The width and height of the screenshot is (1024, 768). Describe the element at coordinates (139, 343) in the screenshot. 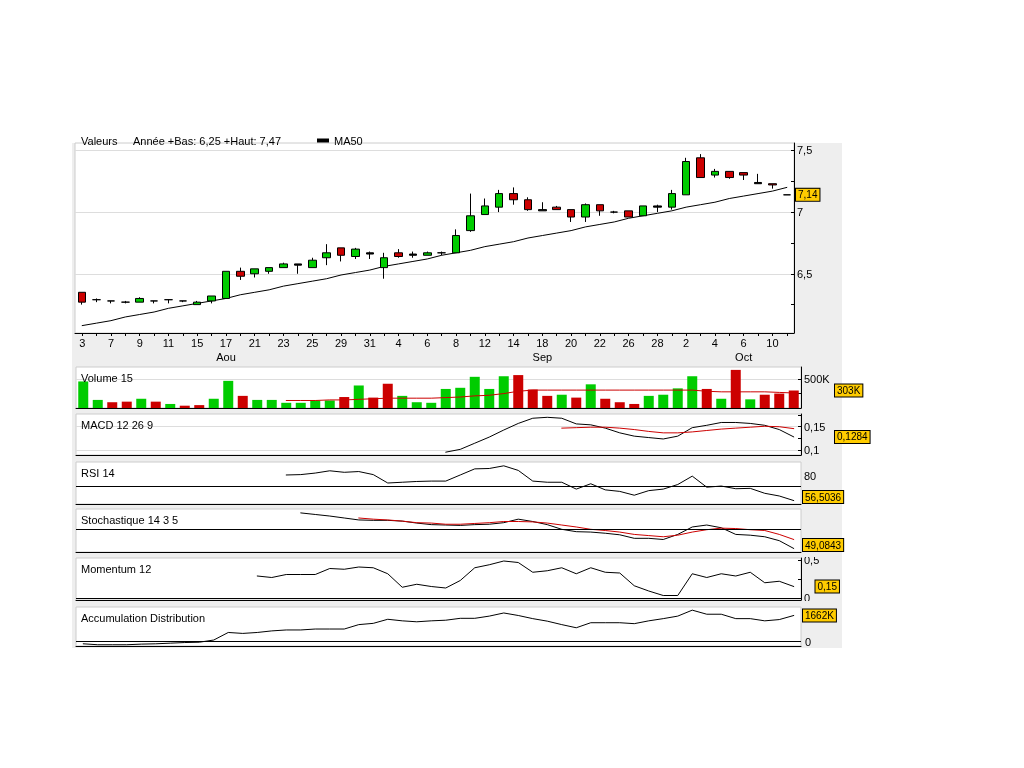

I see `x-tick-label: 9` at that location.